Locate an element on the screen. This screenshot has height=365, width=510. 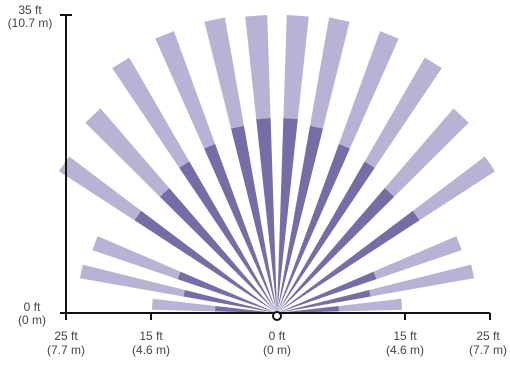
beam-left-6-far-zone is located at coordinates (151, 112).